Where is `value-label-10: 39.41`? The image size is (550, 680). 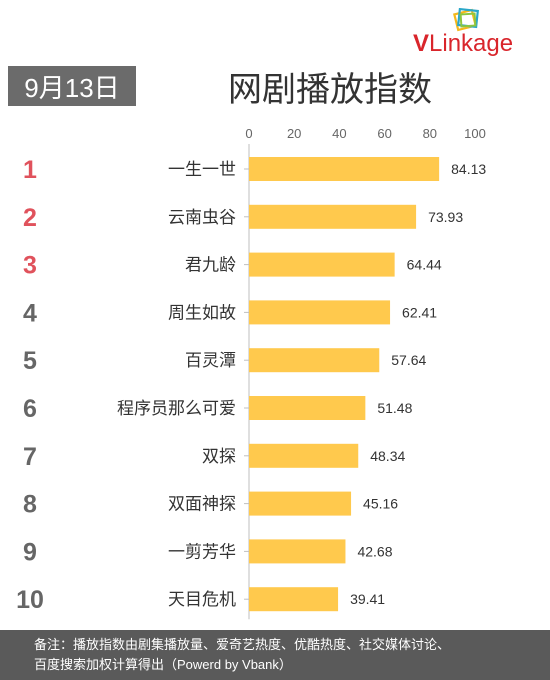 value-label-10: 39.41 is located at coordinates (367, 599).